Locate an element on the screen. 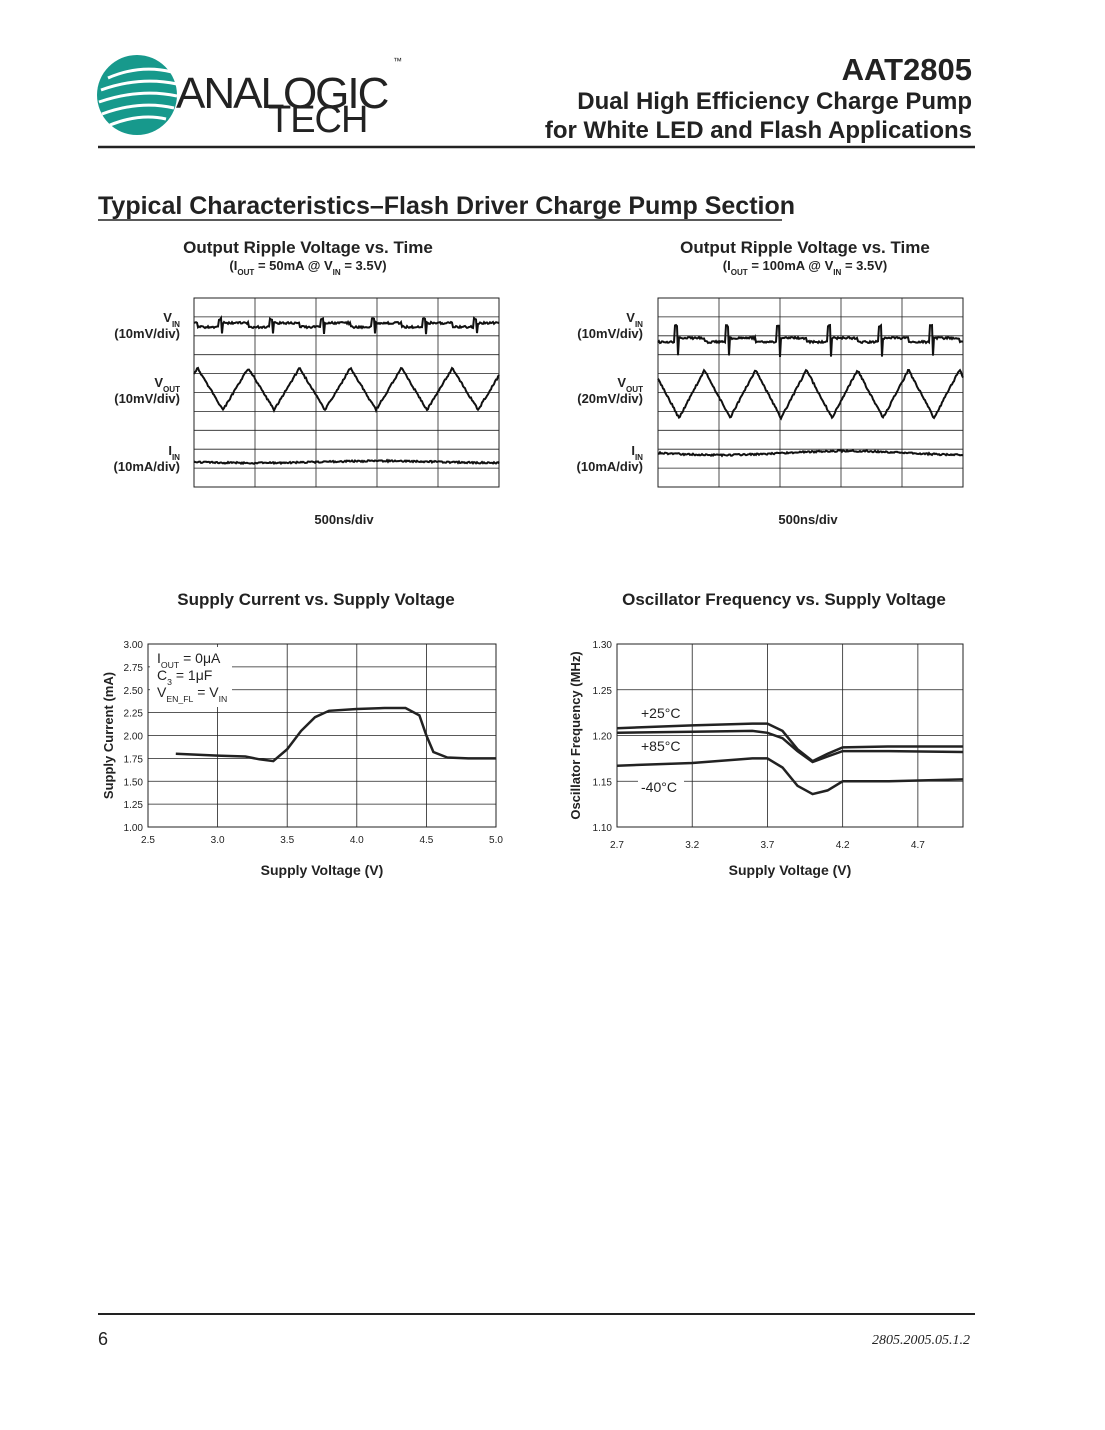  doc-title: for White LED and Flash Applications is located at coordinates (758, 130).